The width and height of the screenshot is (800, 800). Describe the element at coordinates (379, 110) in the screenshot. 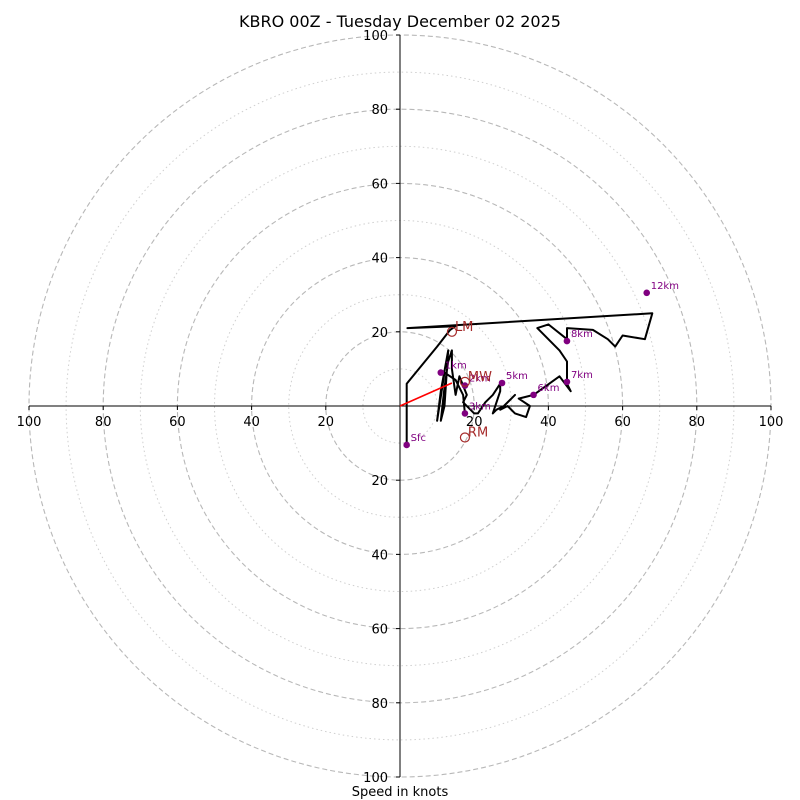

I see `tick-label-top-80: 80` at that location.